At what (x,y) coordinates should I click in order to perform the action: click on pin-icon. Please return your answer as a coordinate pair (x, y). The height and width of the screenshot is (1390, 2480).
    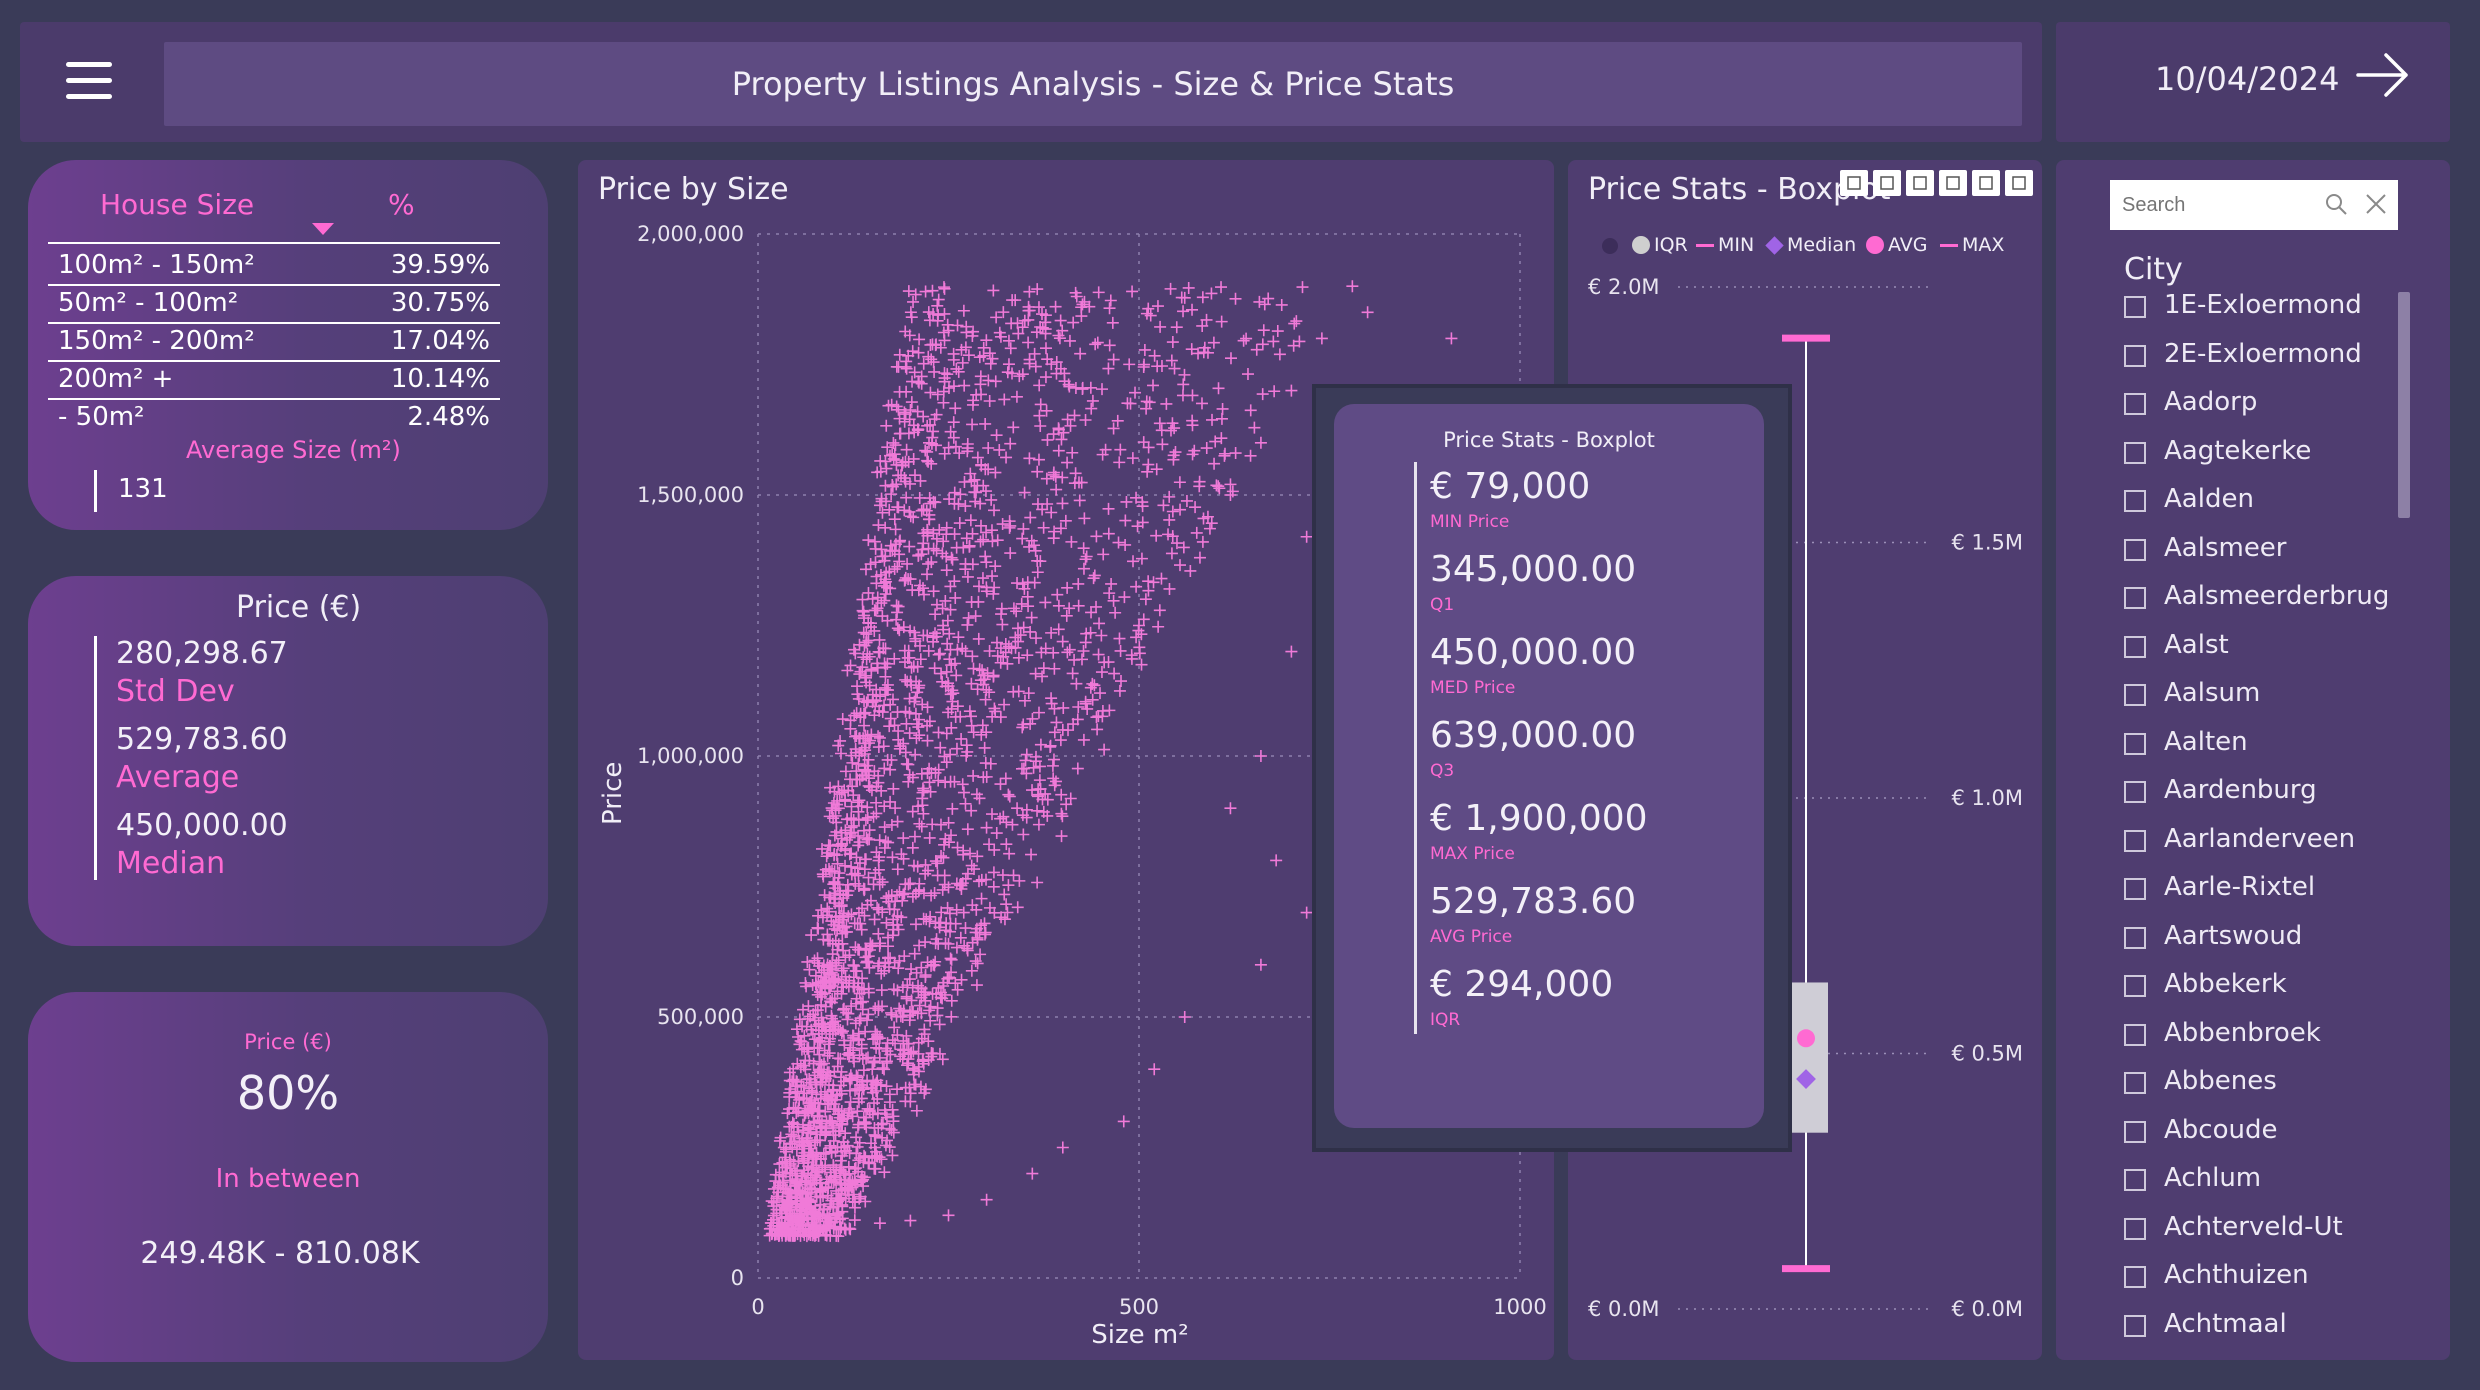
    Looking at the image, I should click on (1854, 183).